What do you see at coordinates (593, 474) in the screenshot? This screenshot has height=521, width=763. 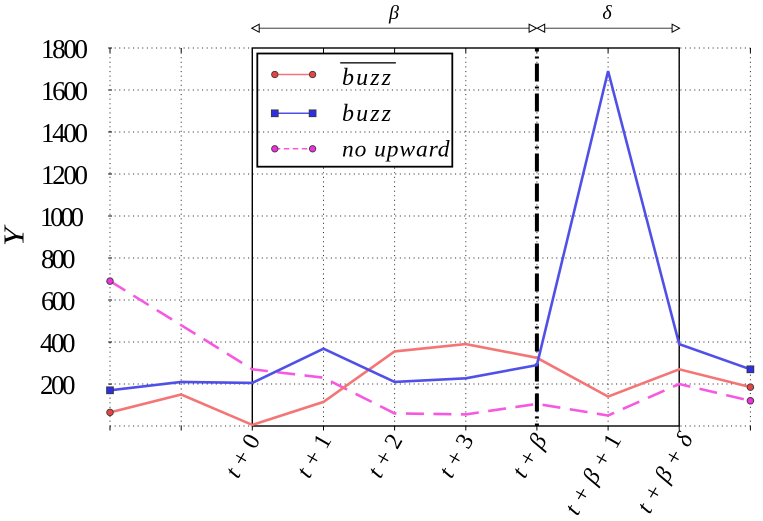 I see `svg-text: t + β + 1` at bounding box center [593, 474].